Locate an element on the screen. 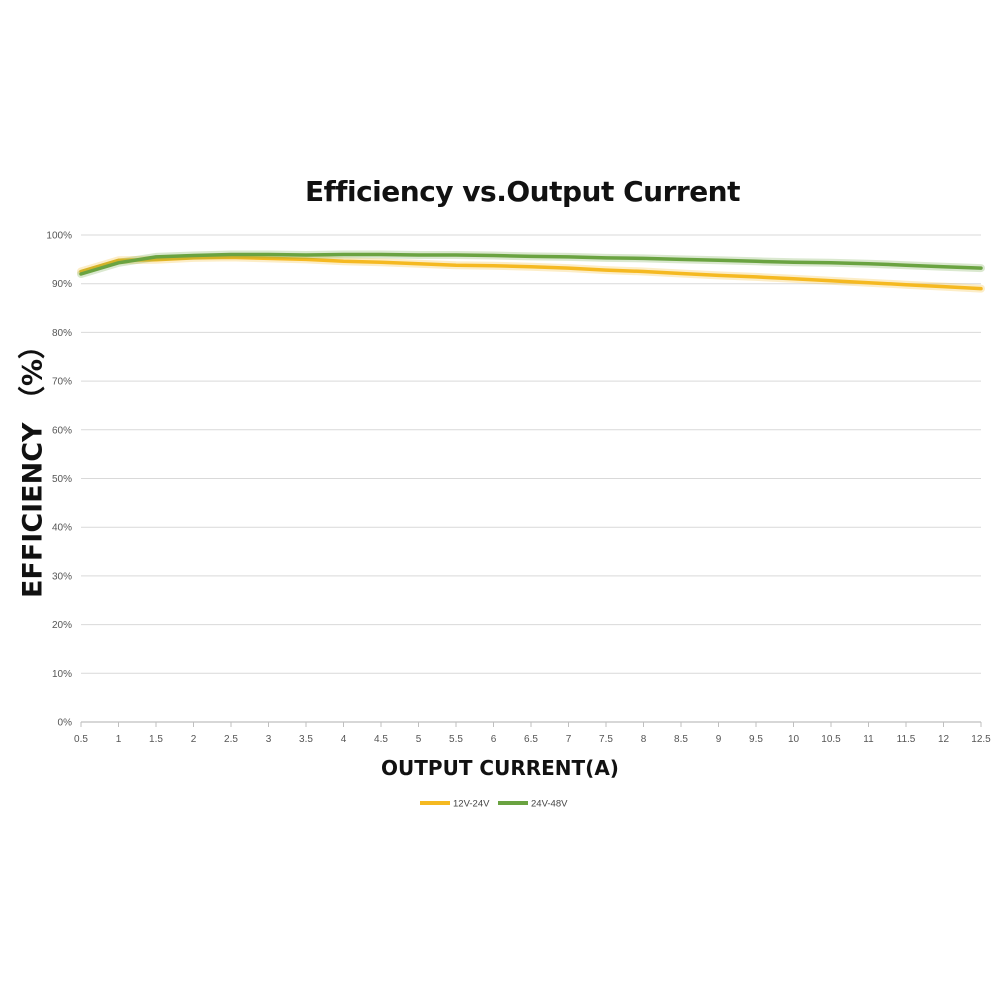  y-tick-label: 90% is located at coordinates (62, 284).